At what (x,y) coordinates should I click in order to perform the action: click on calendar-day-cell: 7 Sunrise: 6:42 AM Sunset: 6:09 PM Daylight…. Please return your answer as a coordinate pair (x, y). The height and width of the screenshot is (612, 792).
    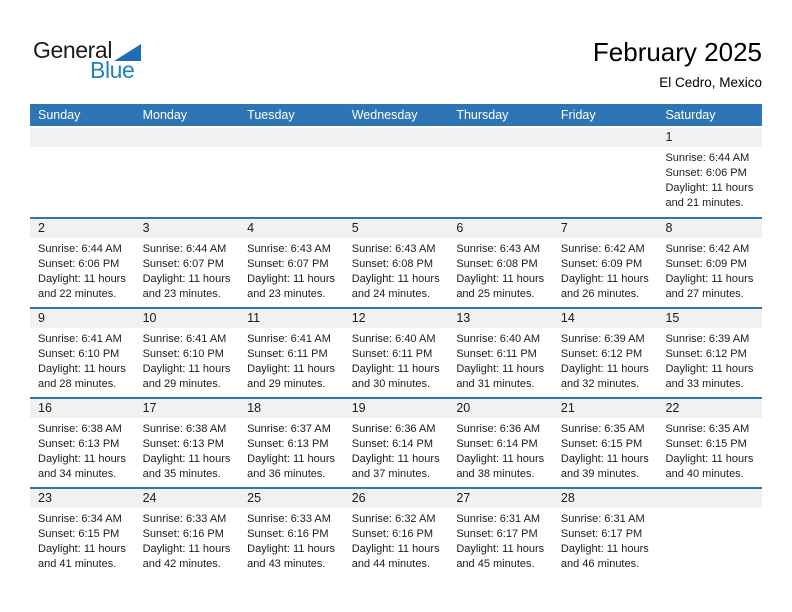
    Looking at the image, I should click on (605, 263).